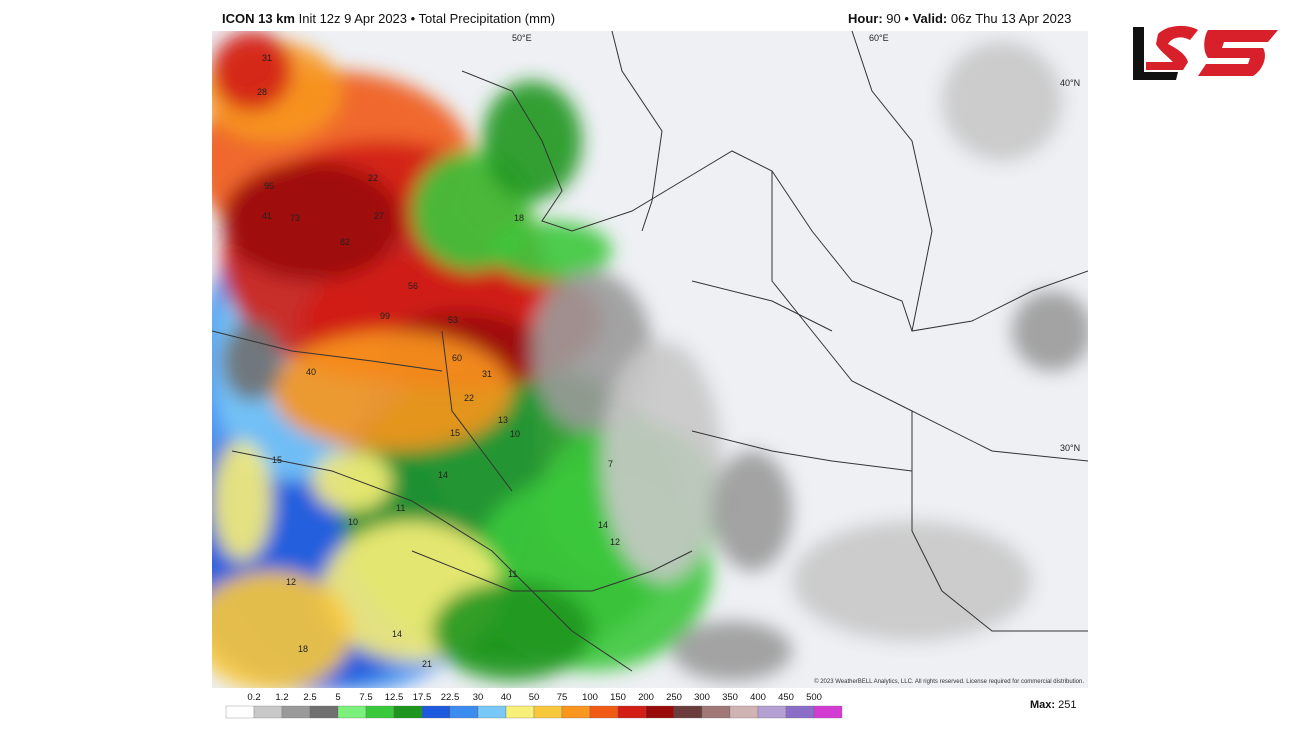  What do you see at coordinates (385, 316) in the screenshot?
I see `map-value: 99` at bounding box center [385, 316].